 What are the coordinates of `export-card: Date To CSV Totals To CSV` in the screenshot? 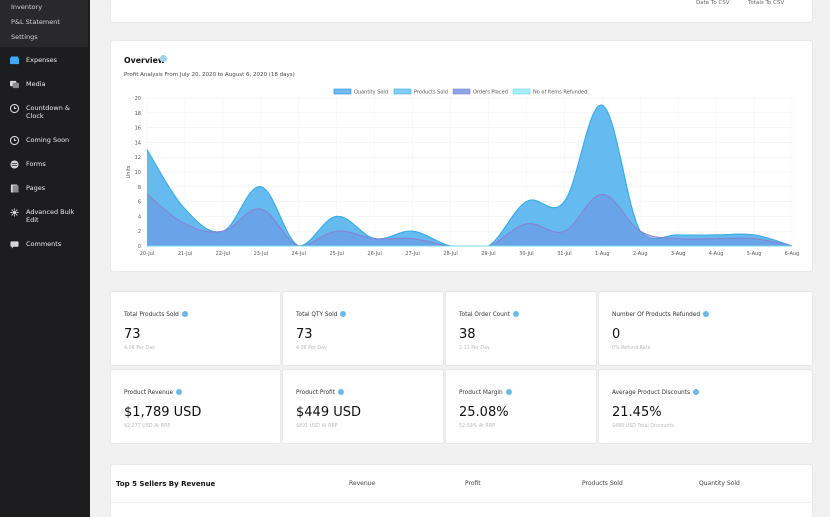 It's located at (461, 11).